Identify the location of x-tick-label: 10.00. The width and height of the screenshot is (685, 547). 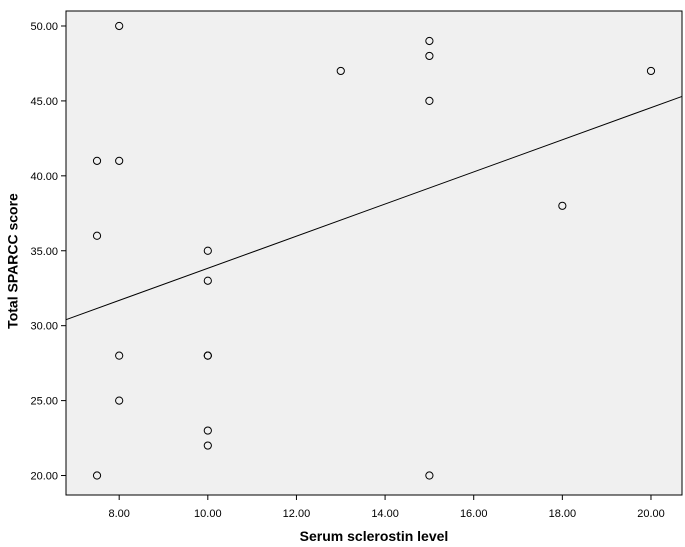
(208, 514).